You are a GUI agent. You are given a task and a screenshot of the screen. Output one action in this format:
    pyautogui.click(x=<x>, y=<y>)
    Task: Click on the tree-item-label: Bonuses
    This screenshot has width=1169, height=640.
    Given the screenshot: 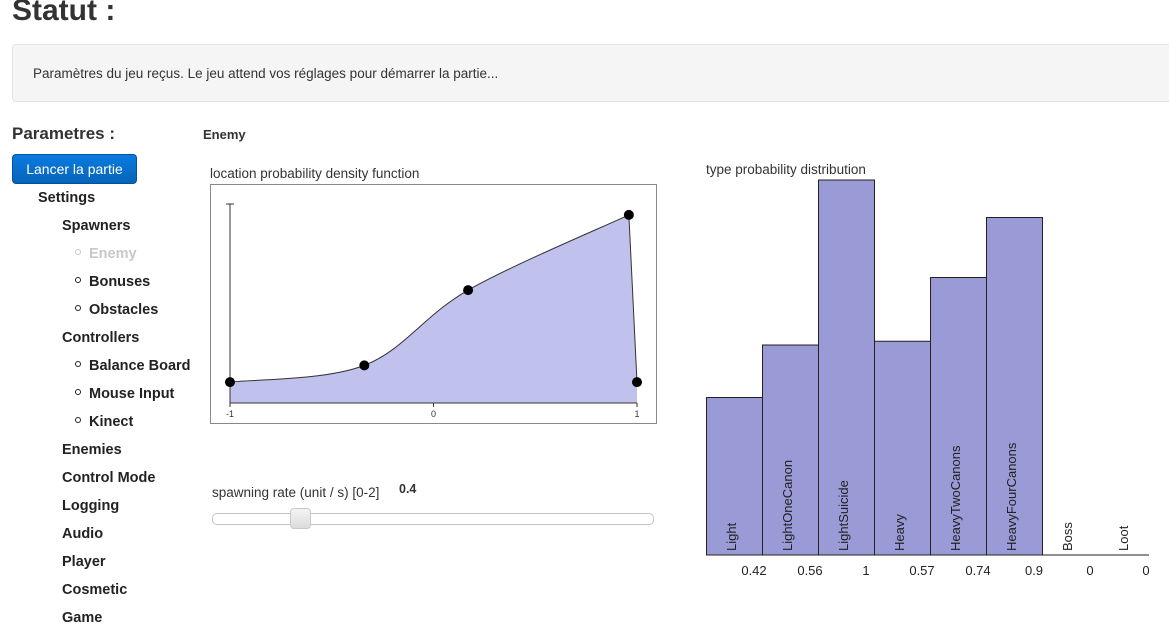 What is the action you would take?
    pyautogui.click(x=120, y=282)
    